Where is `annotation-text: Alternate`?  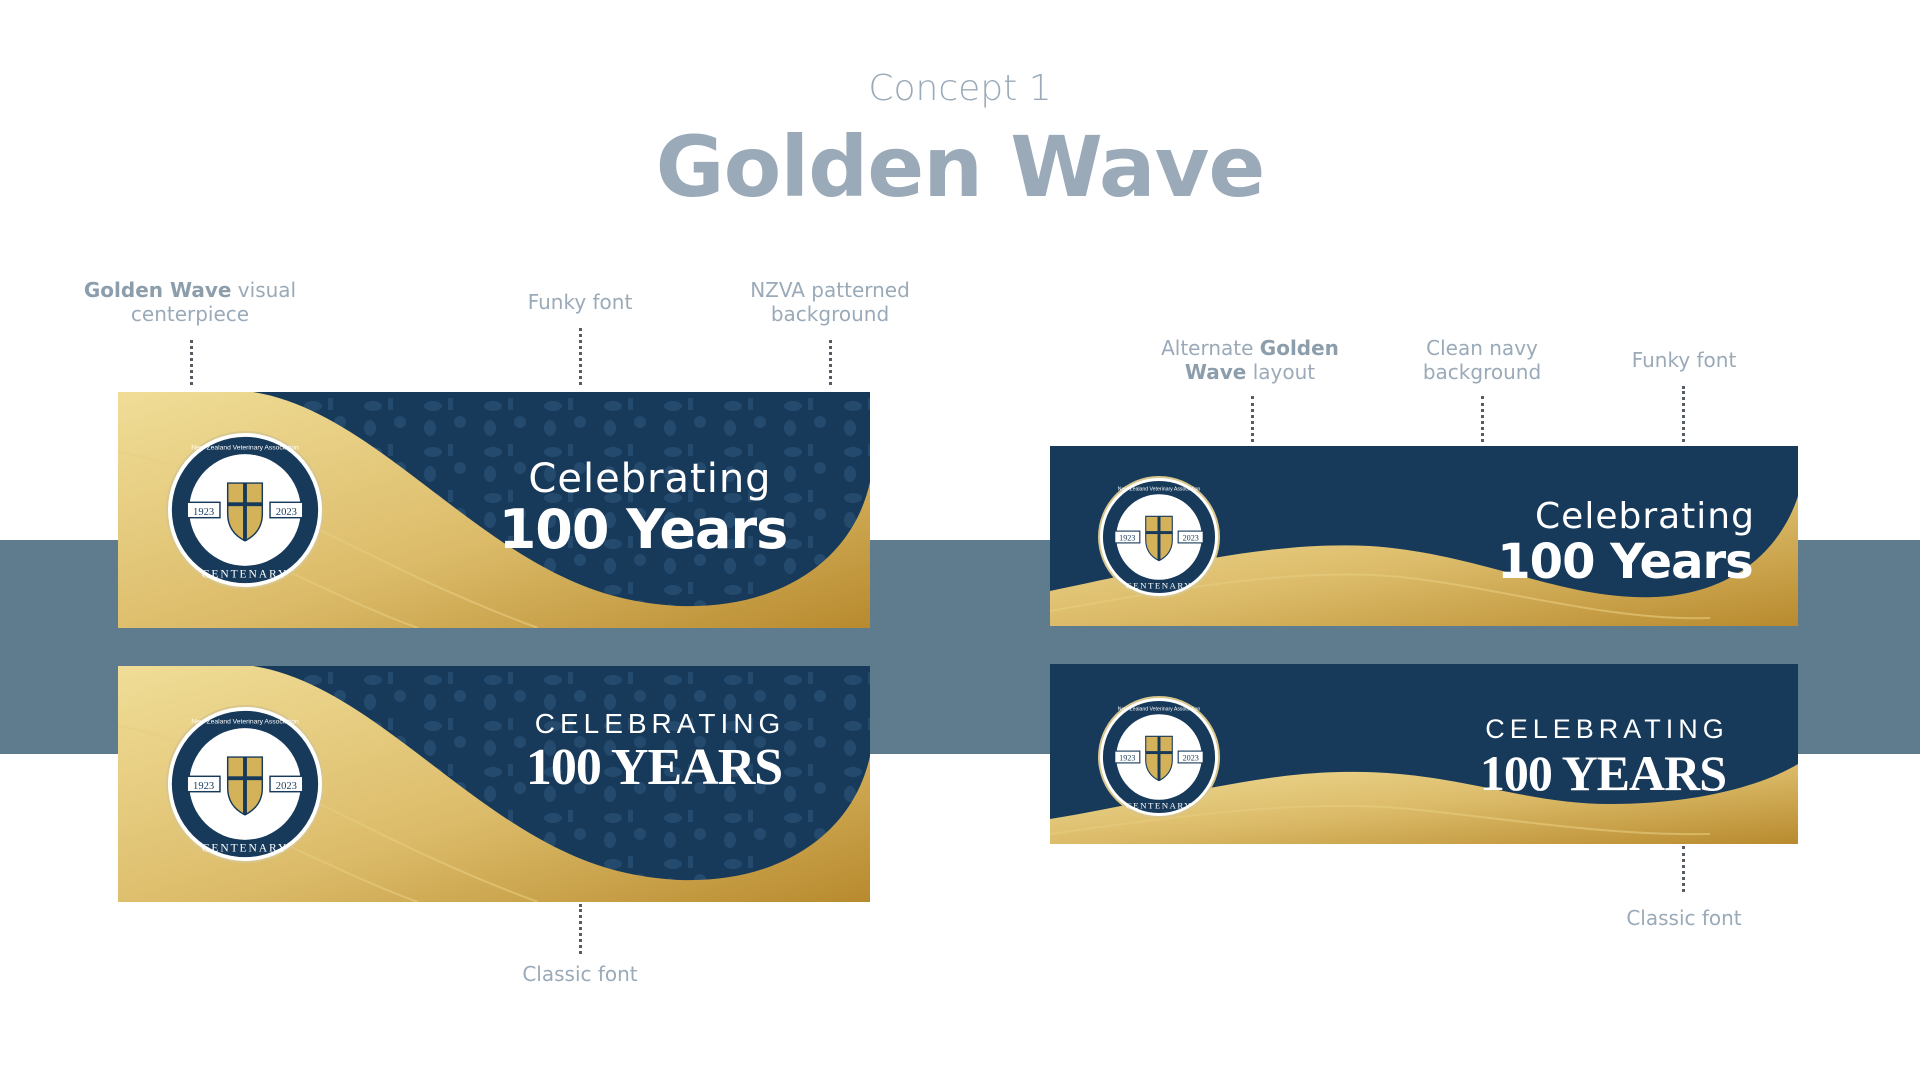 annotation-text: Alternate is located at coordinates (1210, 348).